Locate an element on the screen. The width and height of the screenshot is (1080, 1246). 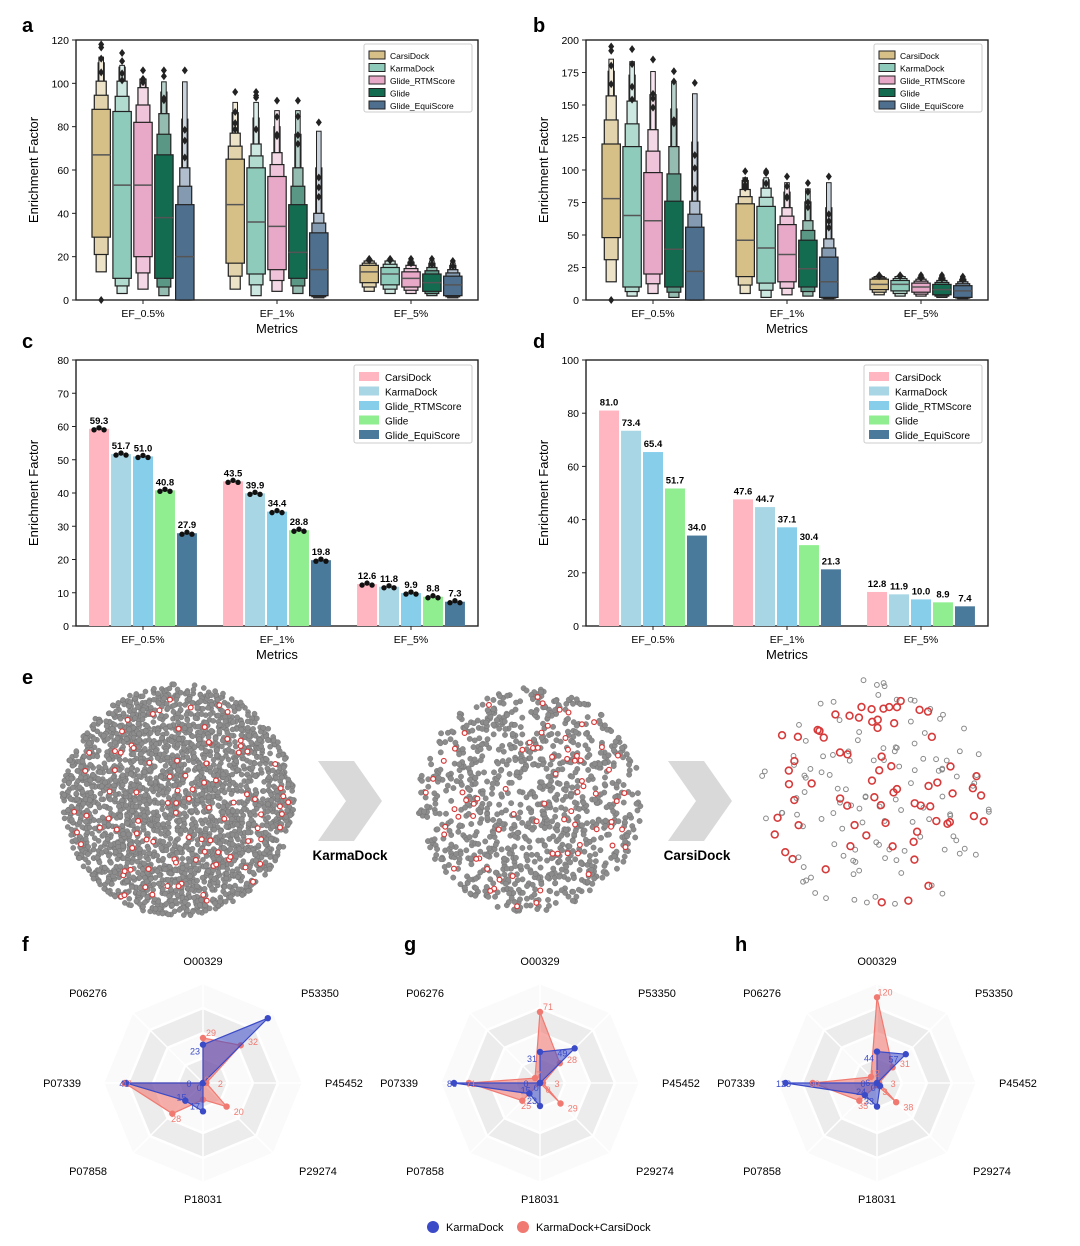
chart-f-series-point is located at coordinates (203, 1044).